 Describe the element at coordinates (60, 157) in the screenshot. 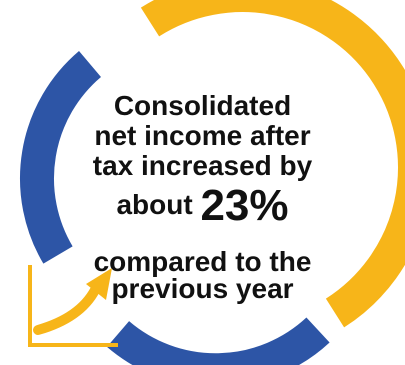

I see `ring-segment-blue-left` at that location.